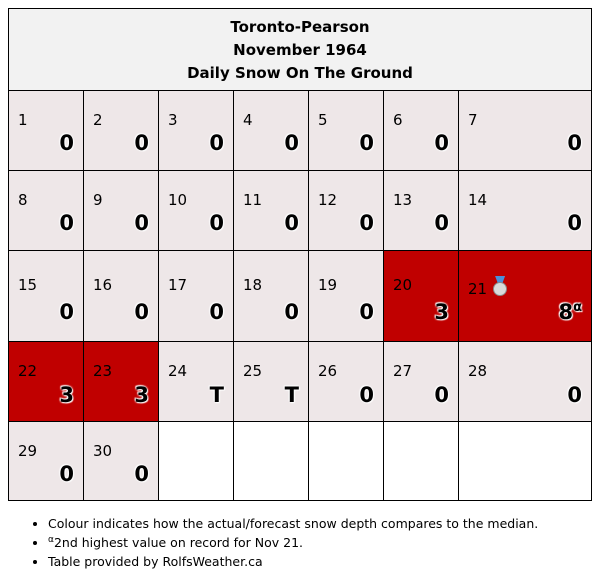  Describe the element at coordinates (500, 286) in the screenshot. I see `silver-medal-icon` at that location.